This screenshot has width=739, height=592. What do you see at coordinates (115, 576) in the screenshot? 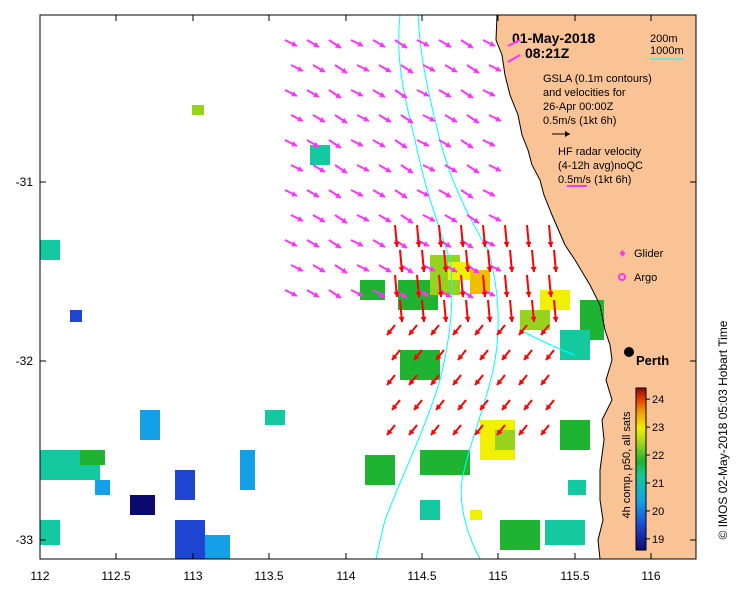
I see `x-tick-label: 112.5` at bounding box center [115, 576].